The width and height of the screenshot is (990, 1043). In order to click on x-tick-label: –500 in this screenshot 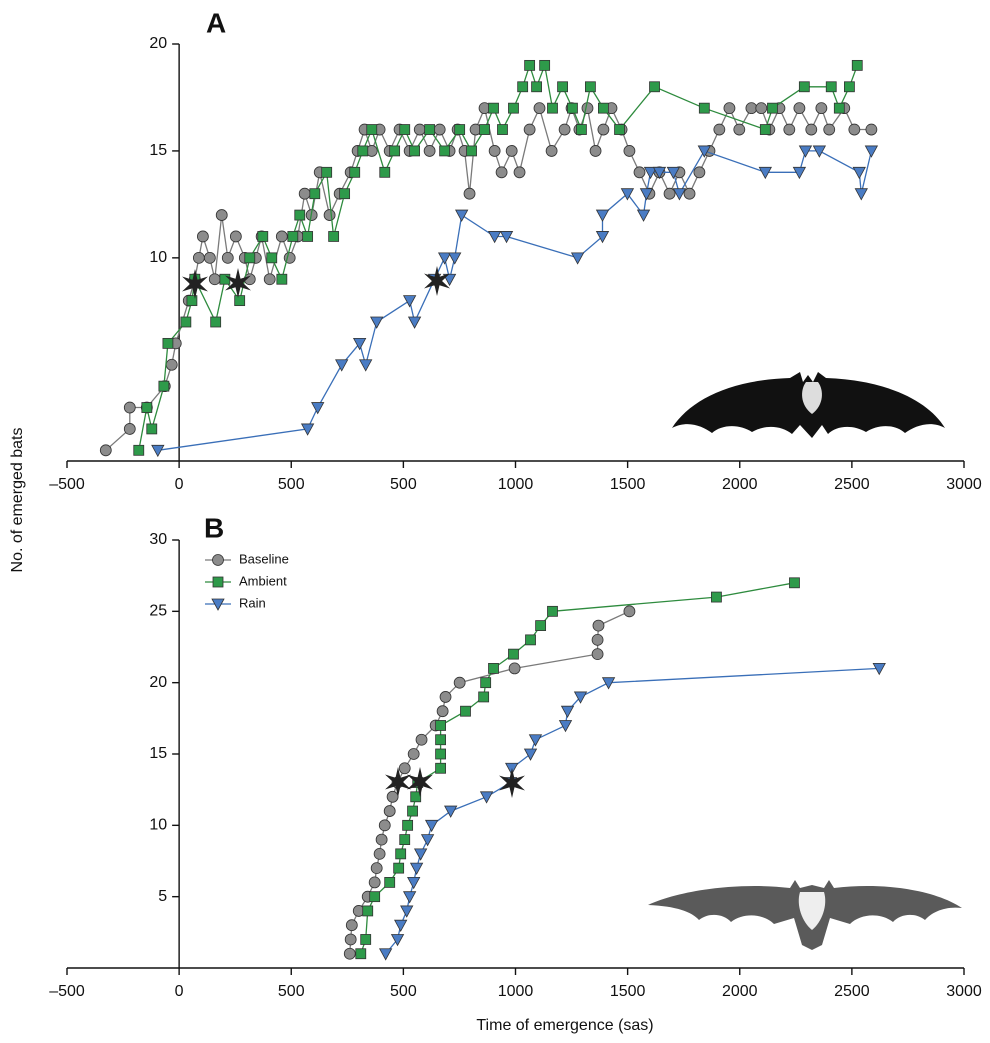, I will do `click(67, 484)`.